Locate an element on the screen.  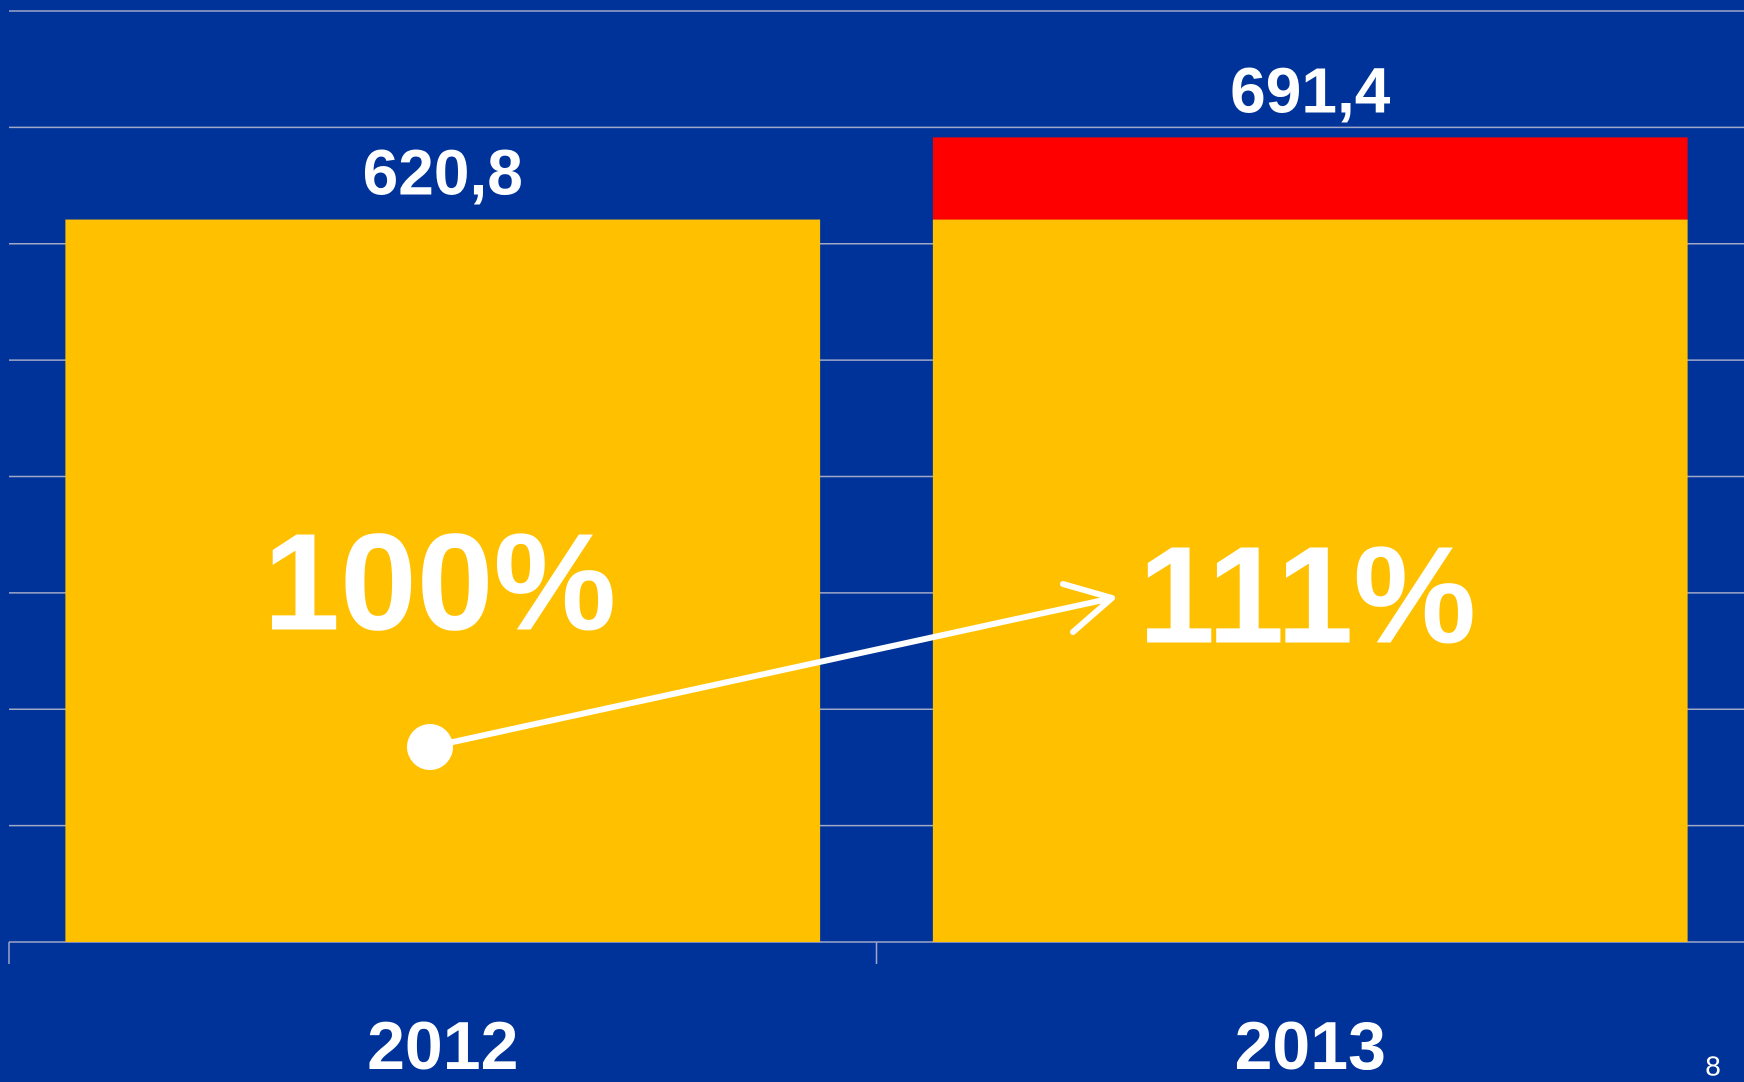
growth-label: 111% is located at coordinates (1307, 595).